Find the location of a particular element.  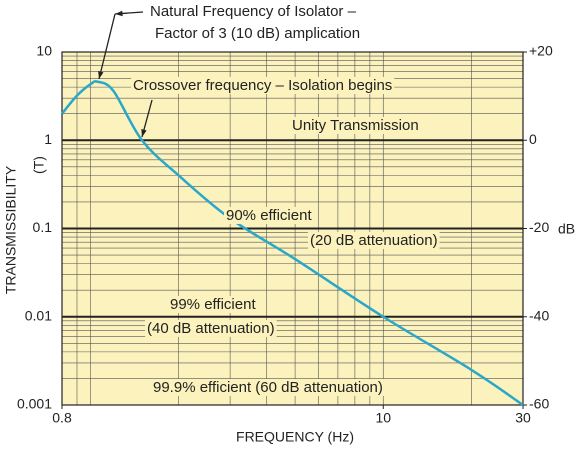

x-tick-label: 30 is located at coordinates (523, 418).